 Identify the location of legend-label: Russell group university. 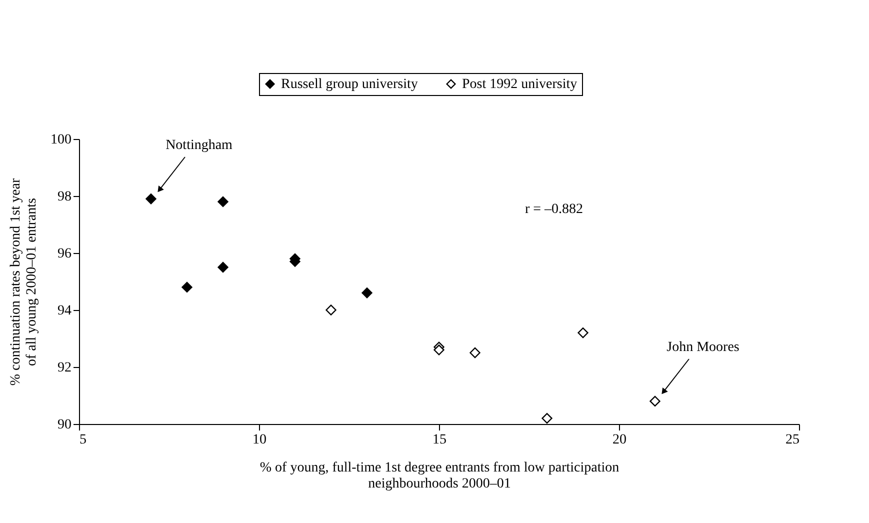
(349, 84).